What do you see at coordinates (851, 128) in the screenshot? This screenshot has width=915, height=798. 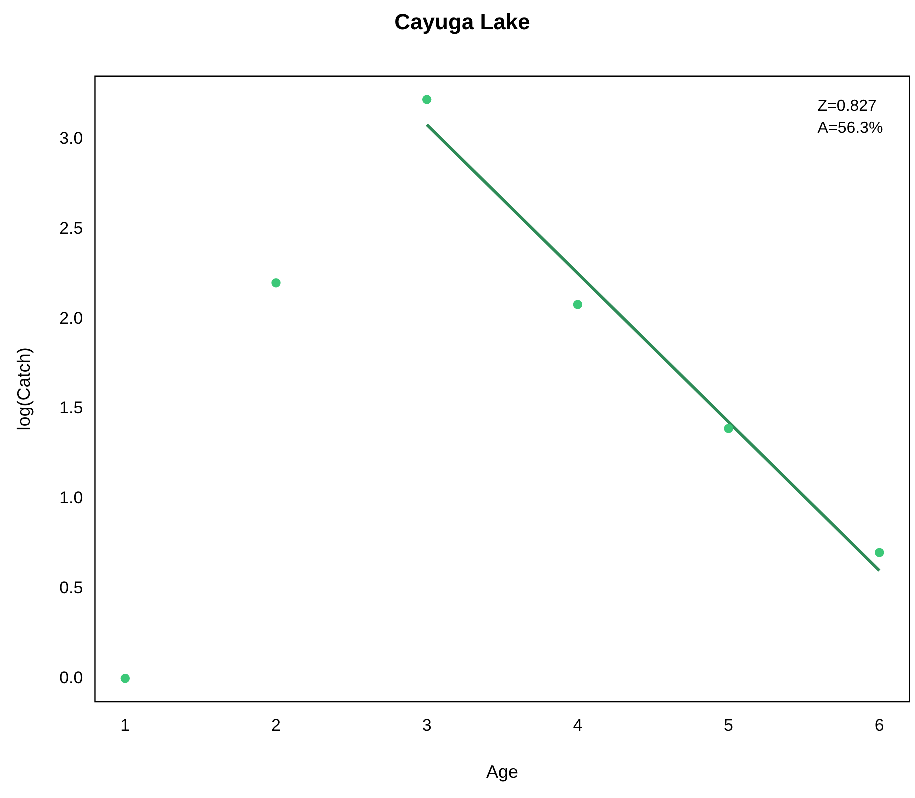 I see `annotation: A=56.3%` at bounding box center [851, 128].